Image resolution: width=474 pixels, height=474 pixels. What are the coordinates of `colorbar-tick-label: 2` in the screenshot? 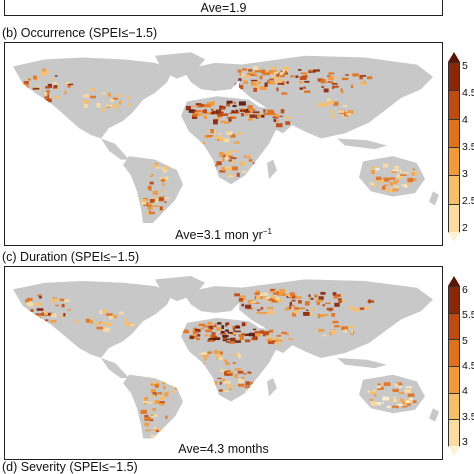 It's located at (465, 227).